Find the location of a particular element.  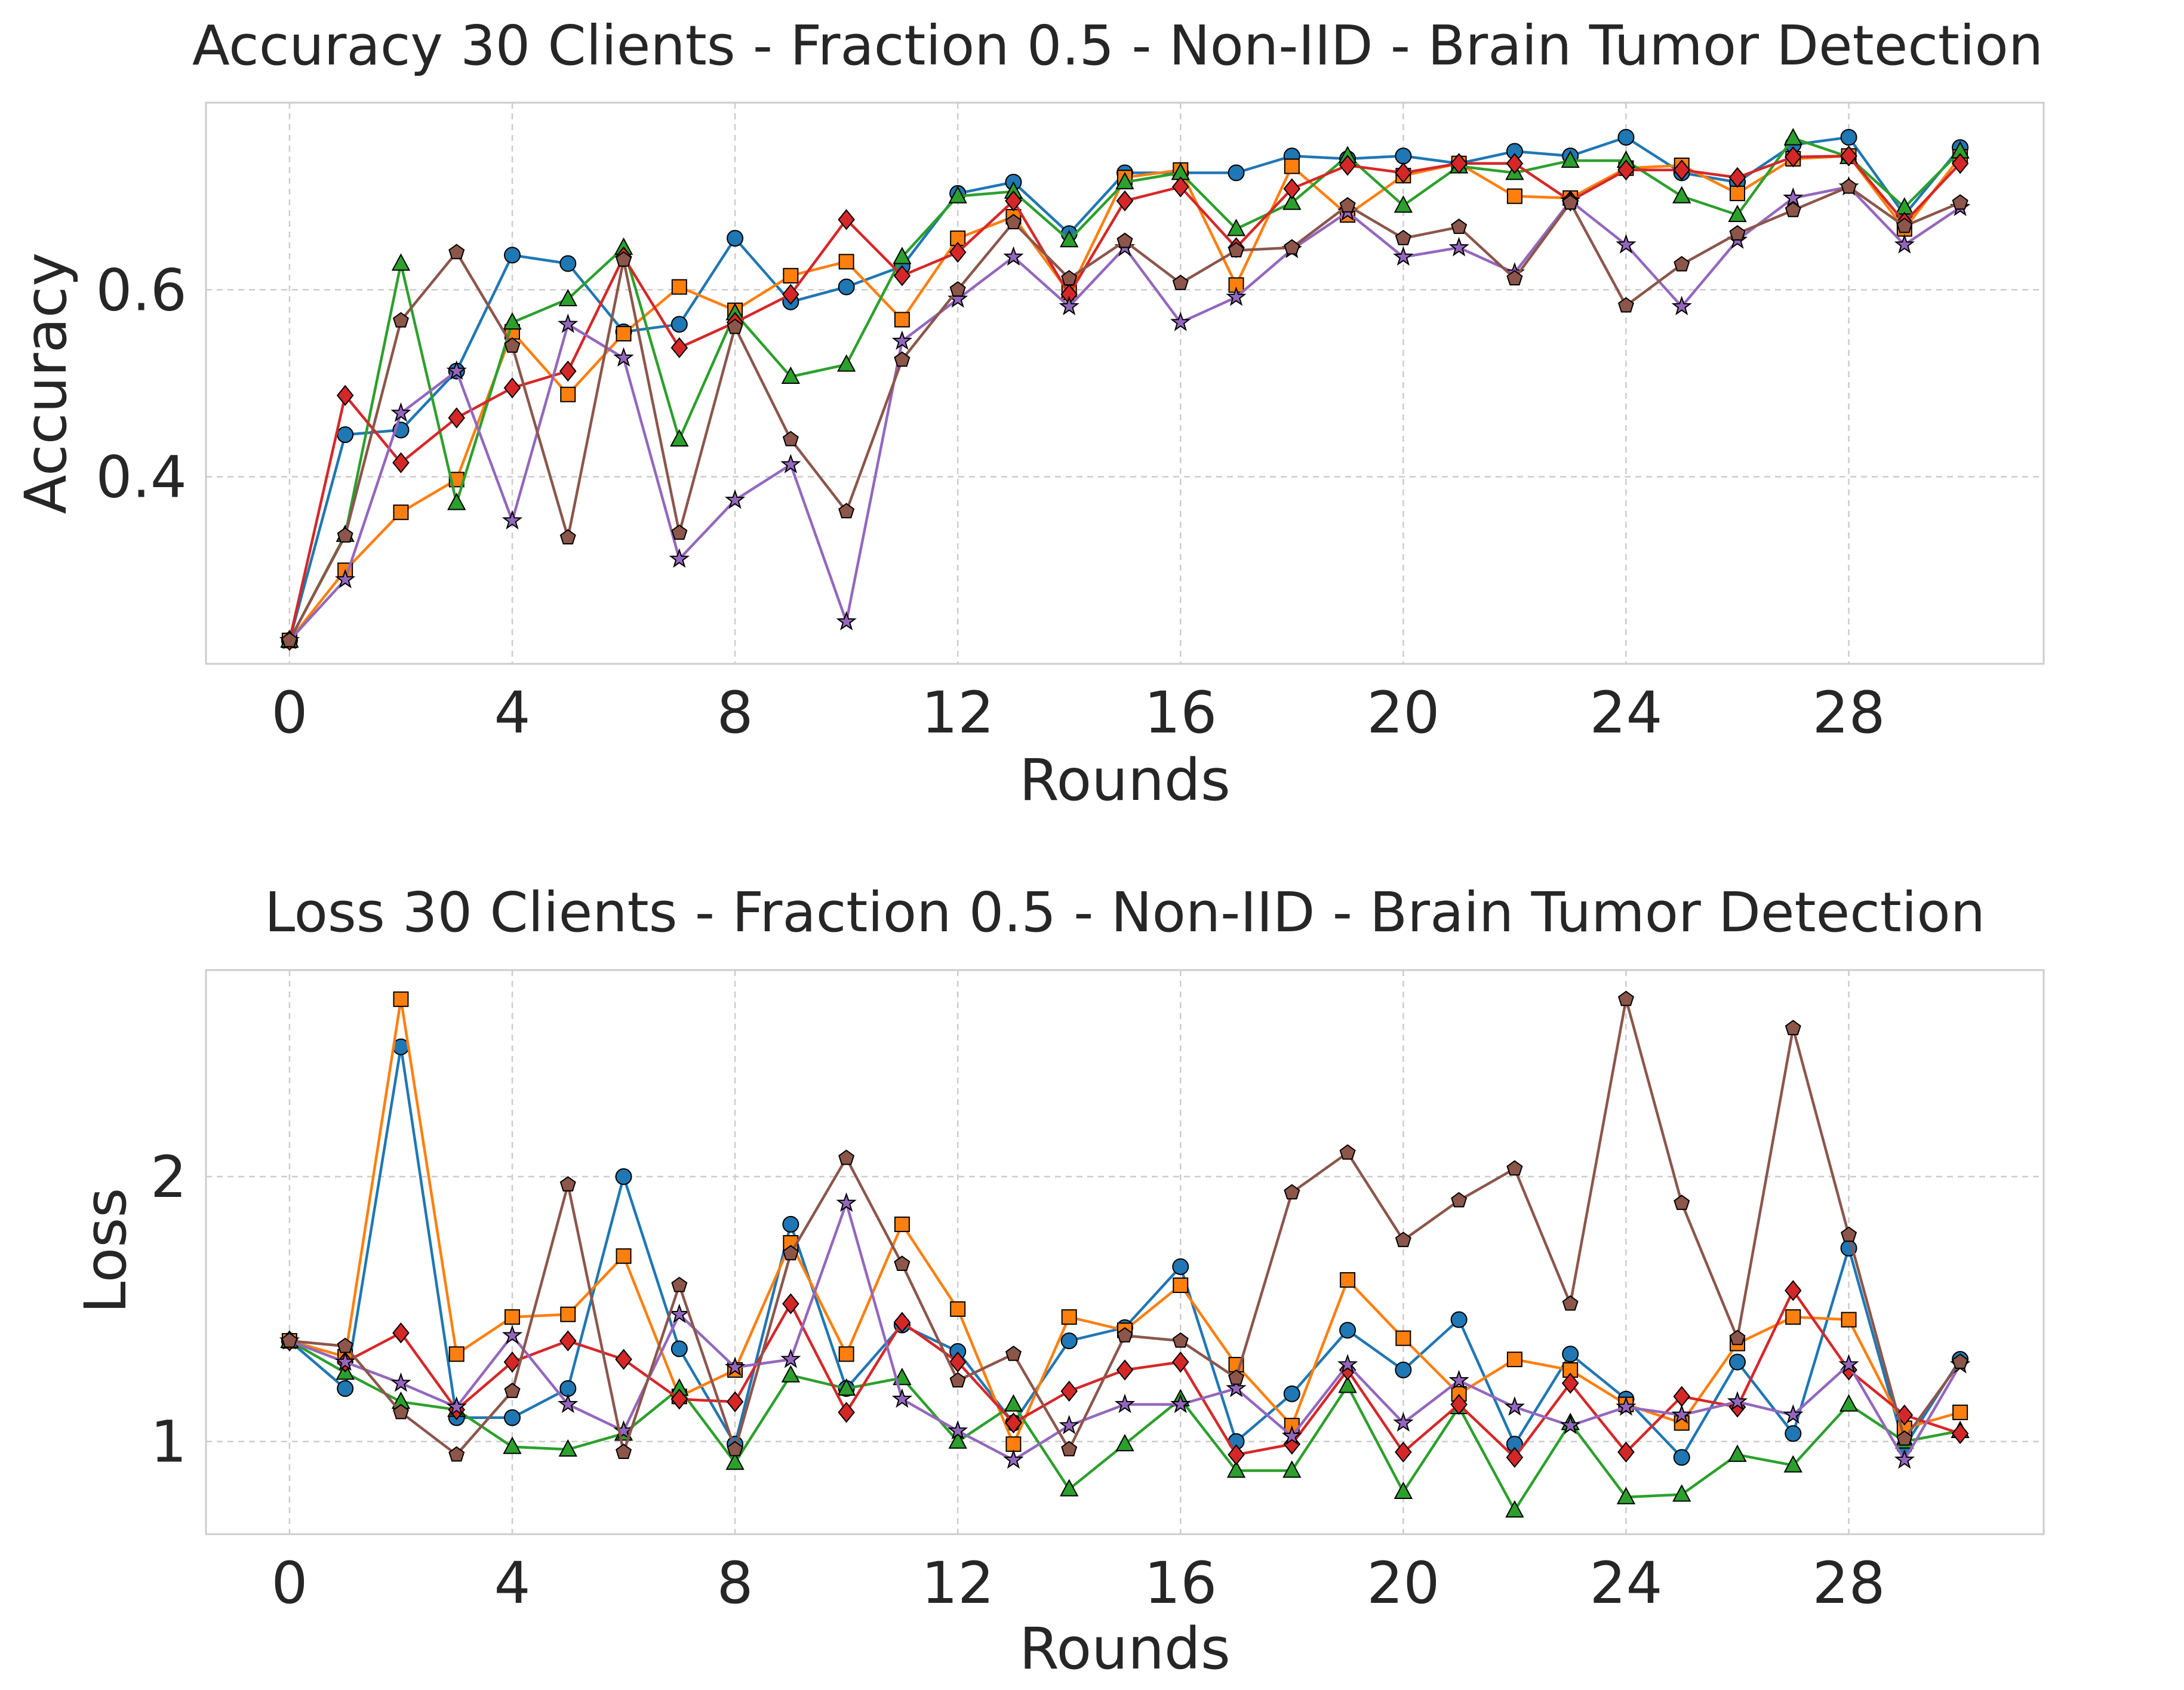

loss-x-tick-label: 12 is located at coordinates (957, 1584).